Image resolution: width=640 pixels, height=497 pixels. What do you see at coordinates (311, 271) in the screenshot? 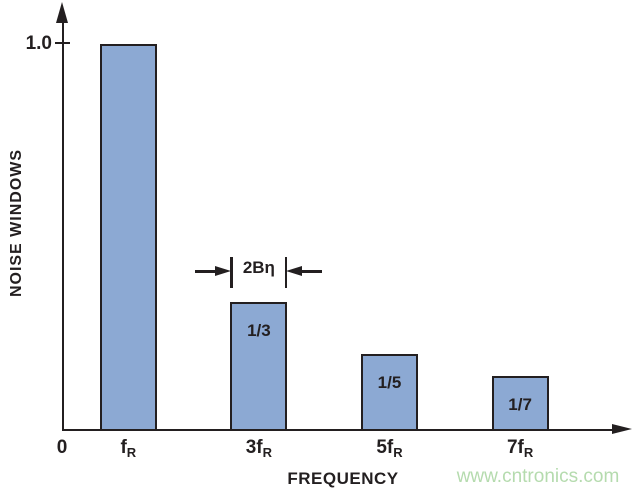
I see `annotation-right-arrow-tail` at bounding box center [311, 271].